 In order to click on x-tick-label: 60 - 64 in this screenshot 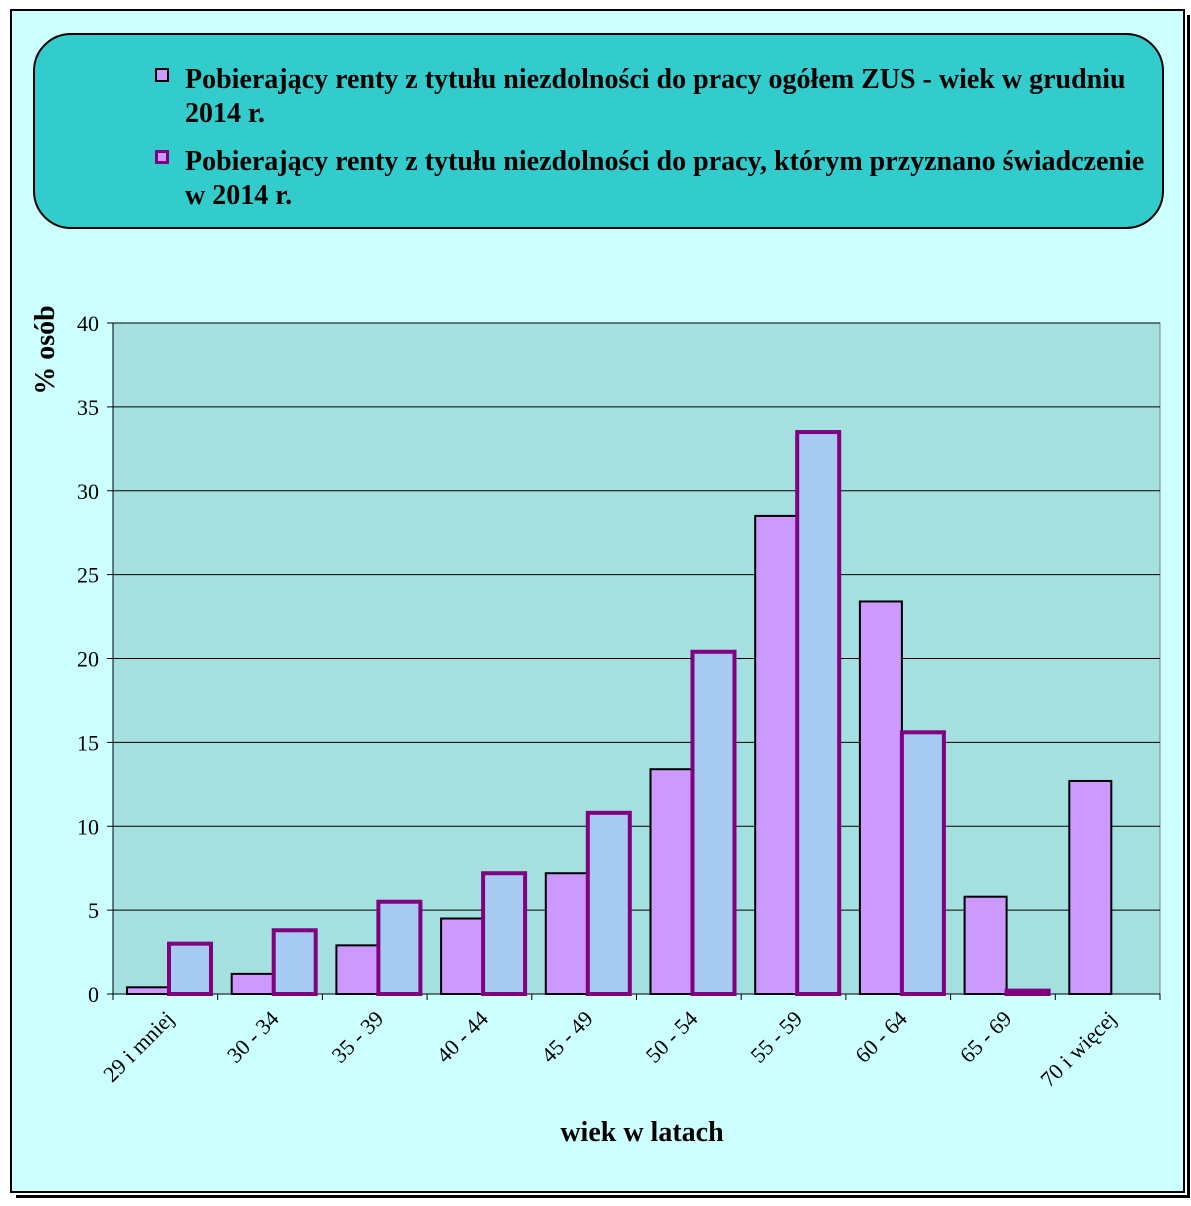, I will do `click(881, 1037)`.